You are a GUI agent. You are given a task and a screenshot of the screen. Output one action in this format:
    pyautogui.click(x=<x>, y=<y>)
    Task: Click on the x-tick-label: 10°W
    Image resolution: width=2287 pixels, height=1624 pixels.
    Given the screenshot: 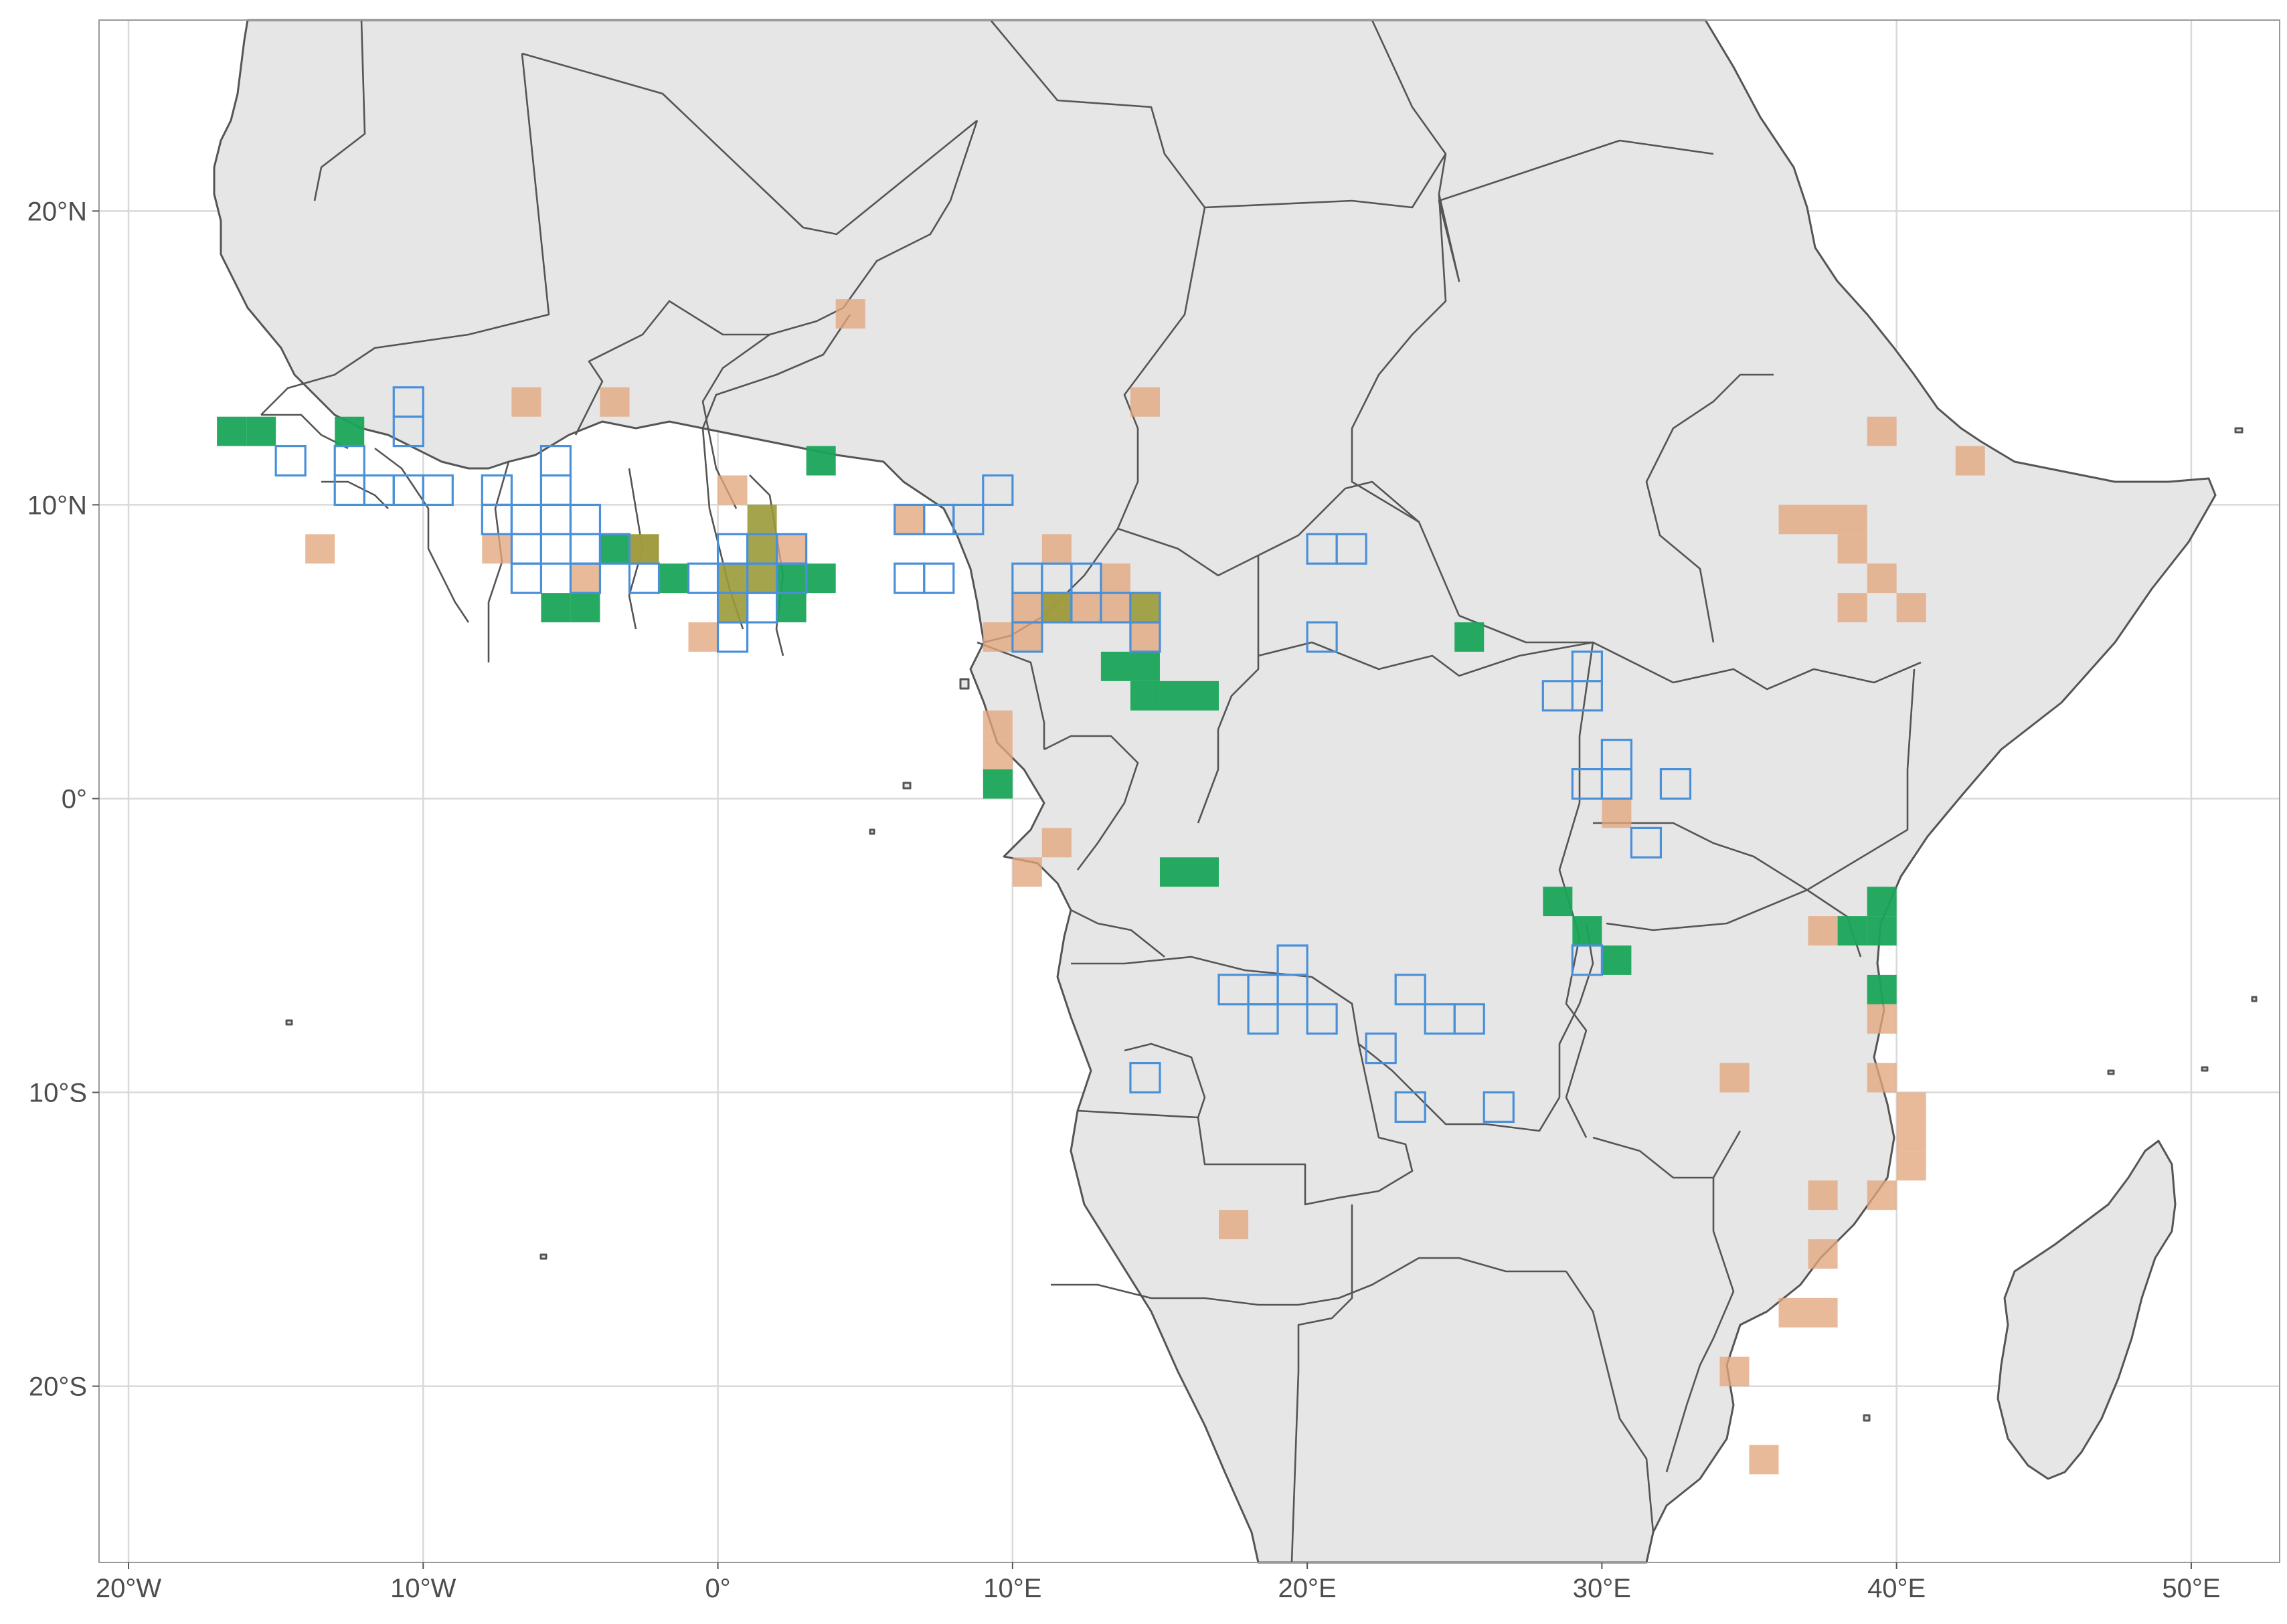 What is the action you would take?
    pyautogui.click(x=423, y=1588)
    